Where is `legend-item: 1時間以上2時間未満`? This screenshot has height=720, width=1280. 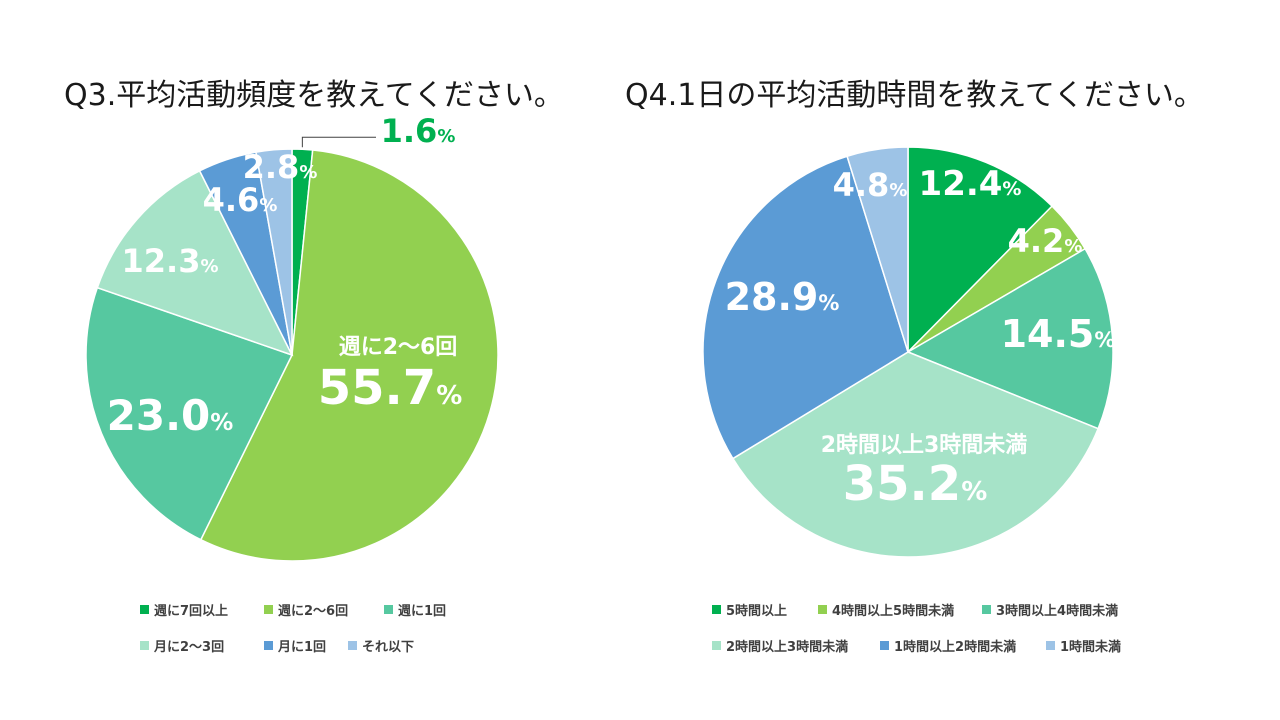 legend-item: 1時間以上2時間未満 is located at coordinates (948, 645).